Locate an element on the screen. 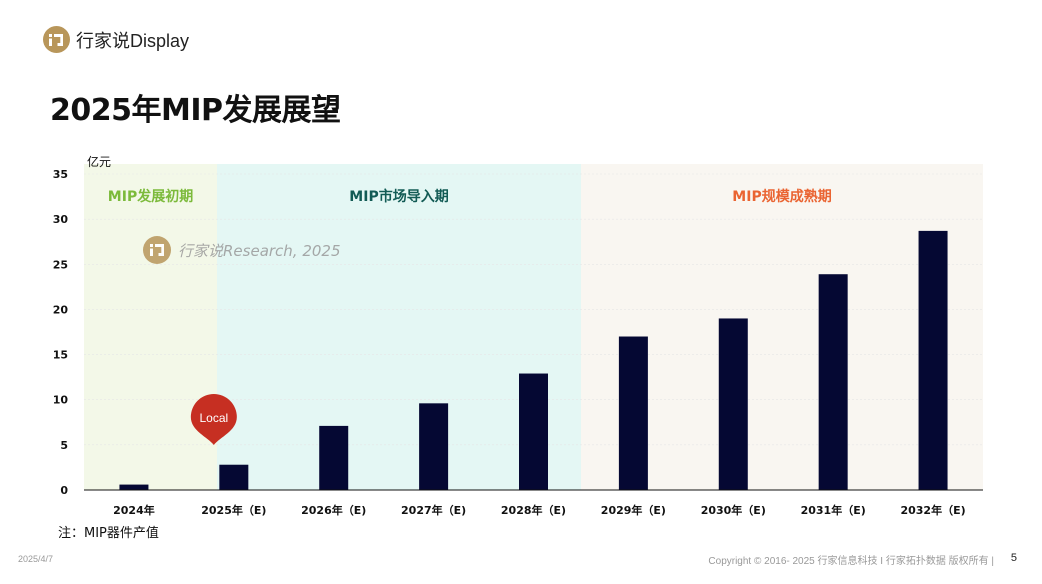  brand-logo: 行家说Display is located at coordinates (116, 39).